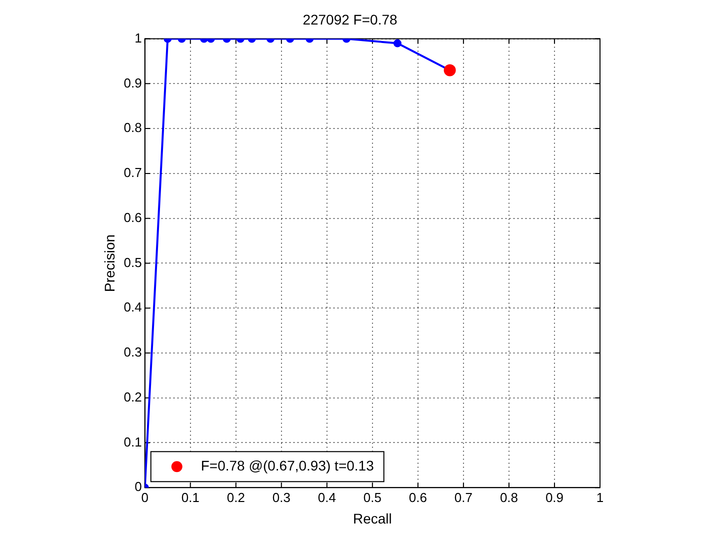 The width and height of the screenshot is (720, 540). What do you see at coordinates (138, 38) in the screenshot?
I see `y-tick-label: 1` at bounding box center [138, 38].